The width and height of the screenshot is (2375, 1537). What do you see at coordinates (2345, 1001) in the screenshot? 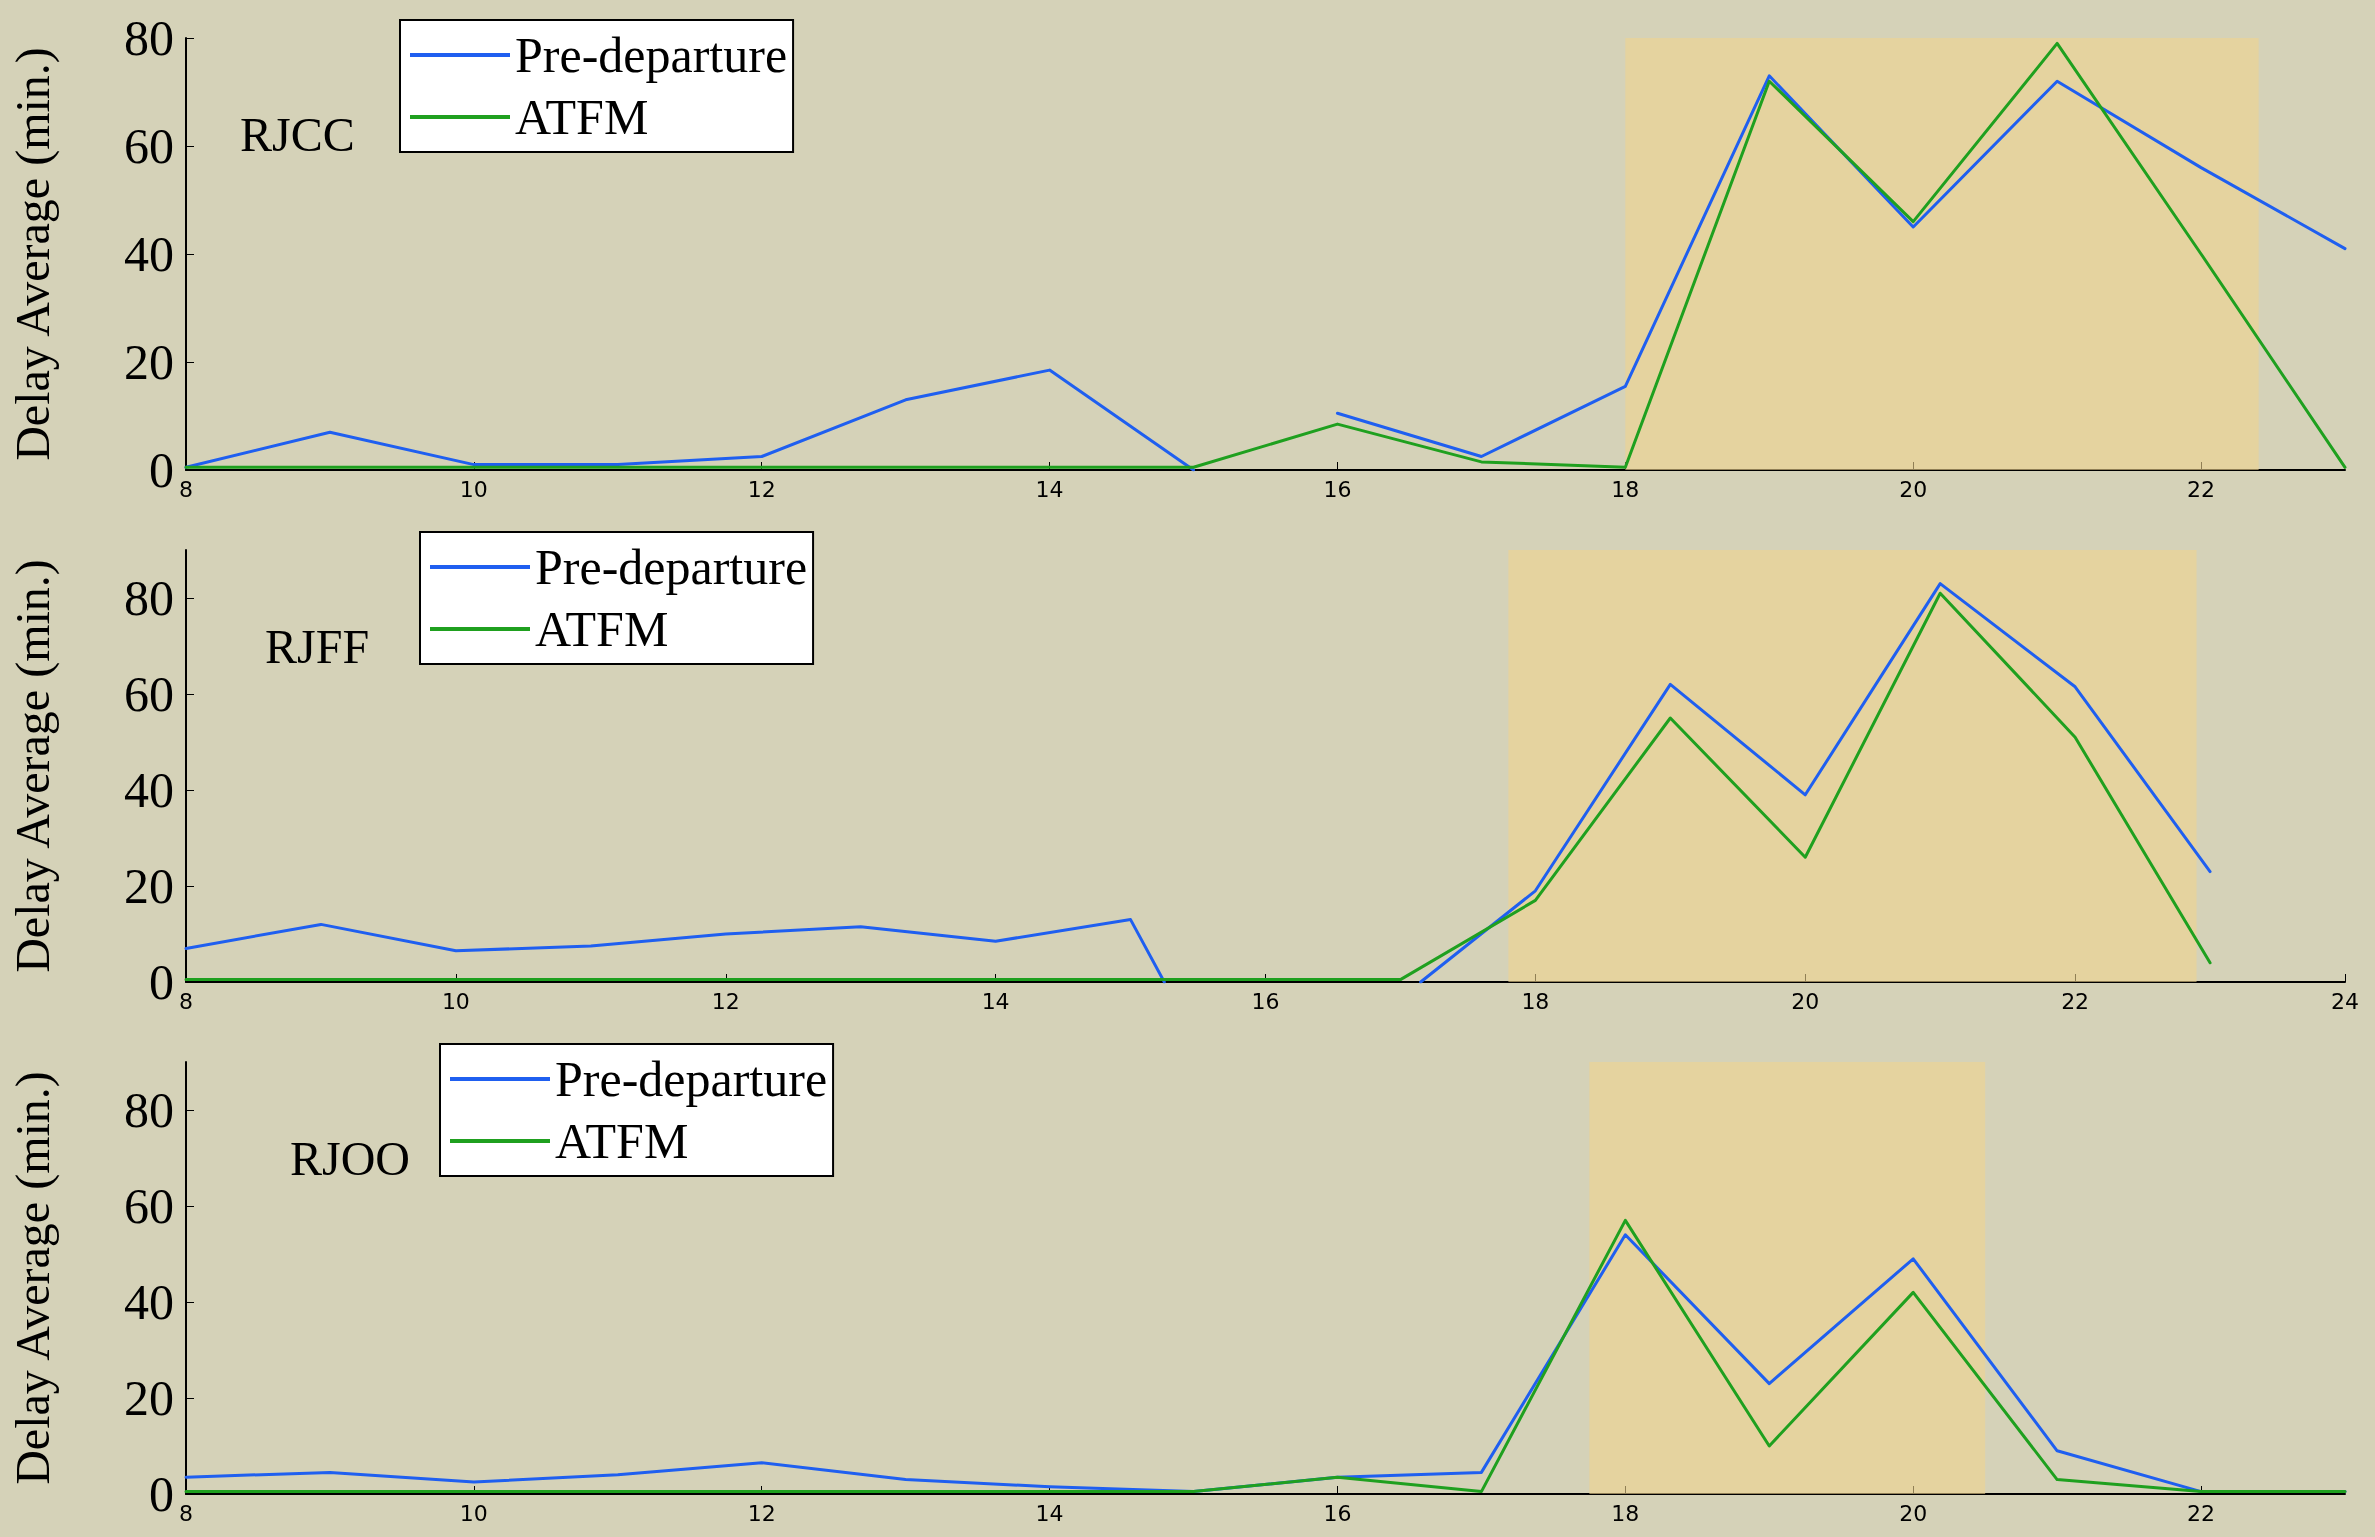
I see `x-tick-label: 24` at bounding box center [2345, 1001].